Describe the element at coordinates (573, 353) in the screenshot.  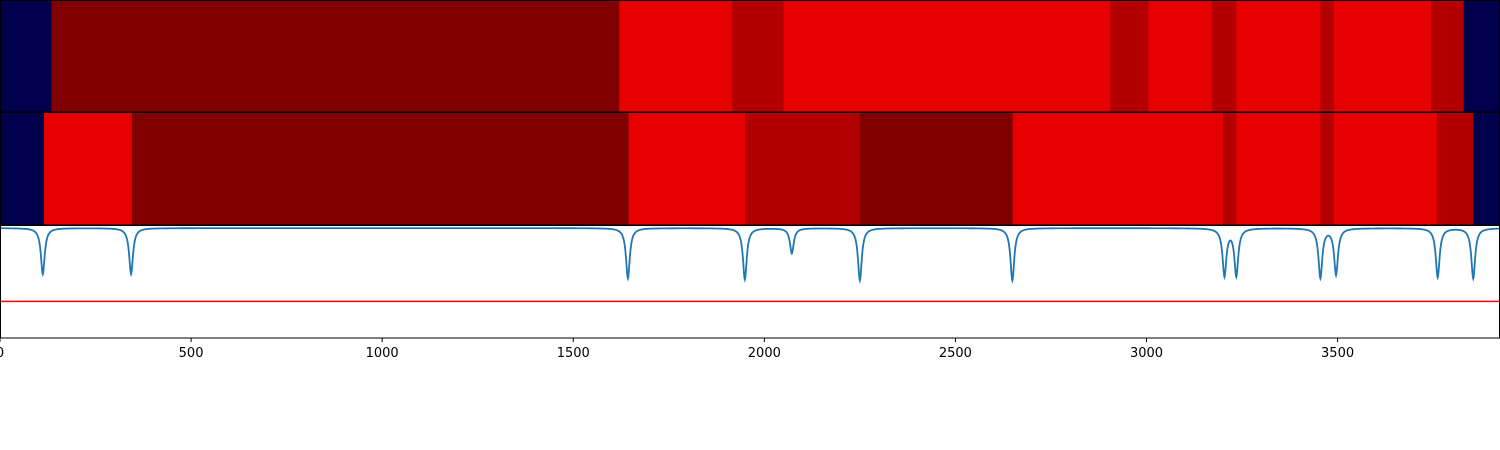
I see `x-tick-label-3: 1500` at that location.